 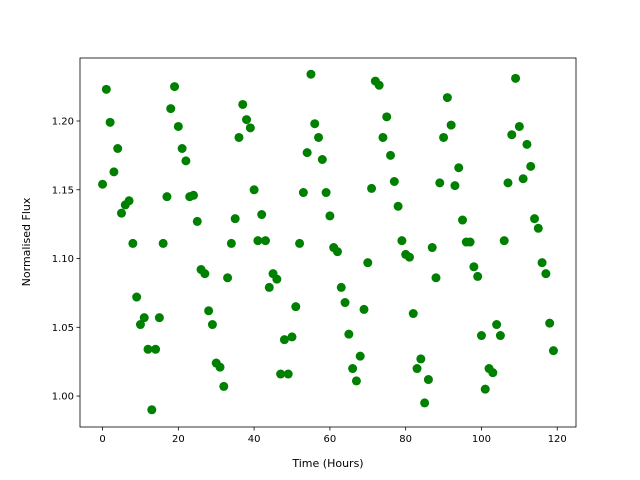 What do you see at coordinates (63, 259) in the screenshot?
I see `y-tick-label: 1.10` at bounding box center [63, 259].